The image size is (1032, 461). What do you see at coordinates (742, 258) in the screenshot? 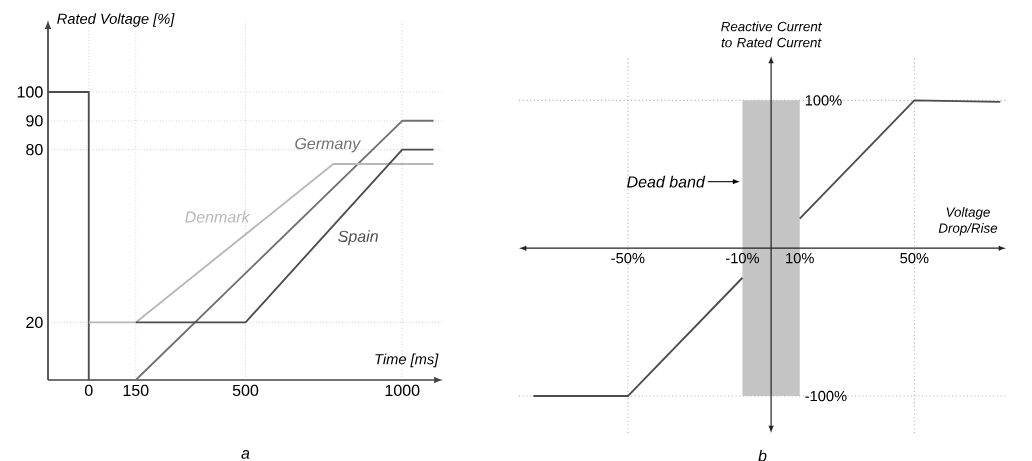
I see `x-tick-label: -10%` at bounding box center [742, 258].